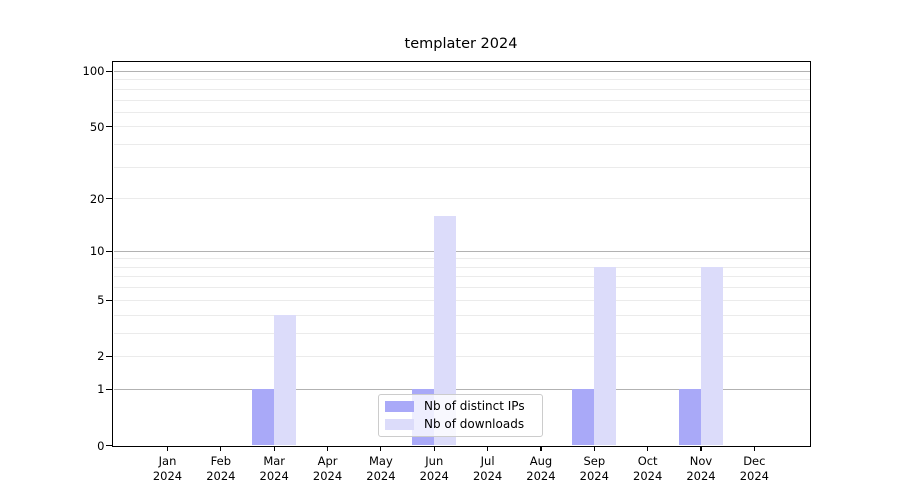 The width and height of the screenshot is (900, 500). I want to click on legend-swatch-downloads-icon, so click(399, 424).